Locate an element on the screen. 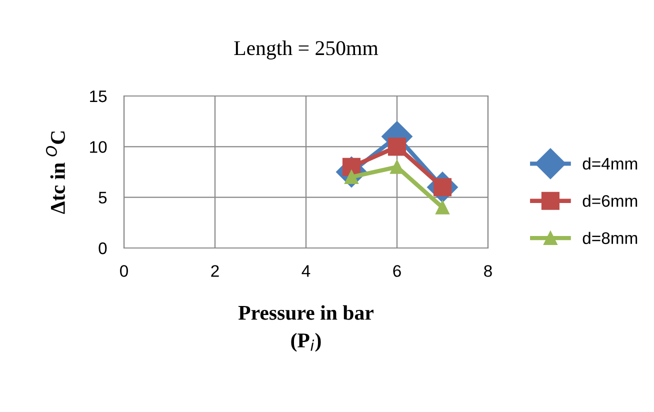 This screenshot has width=654, height=412. y-tick-label: 10 is located at coordinates (98, 147).